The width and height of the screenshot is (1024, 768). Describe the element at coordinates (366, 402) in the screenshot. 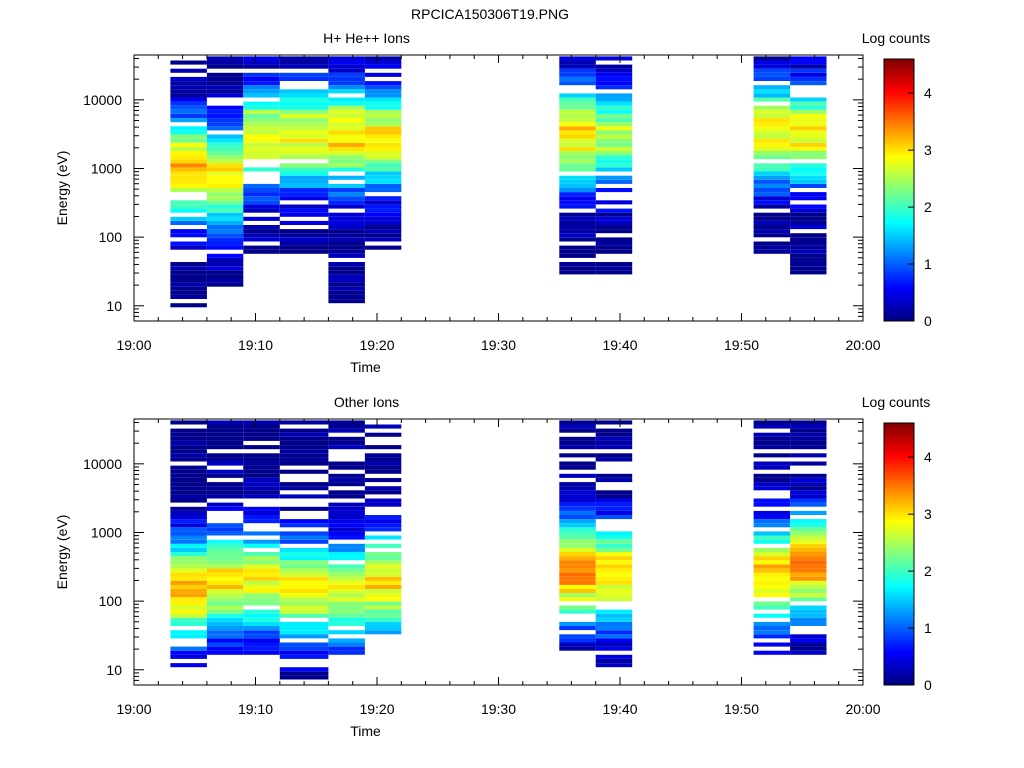

I see `panel-title: Other Ions` at that location.